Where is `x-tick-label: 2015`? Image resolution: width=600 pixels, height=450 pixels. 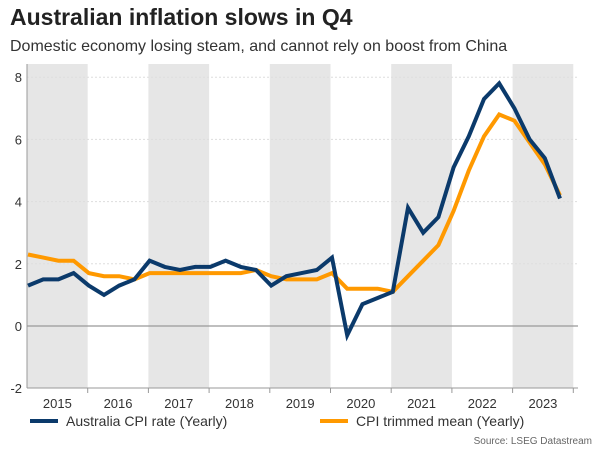 x-tick-label: 2015 is located at coordinates (57, 403).